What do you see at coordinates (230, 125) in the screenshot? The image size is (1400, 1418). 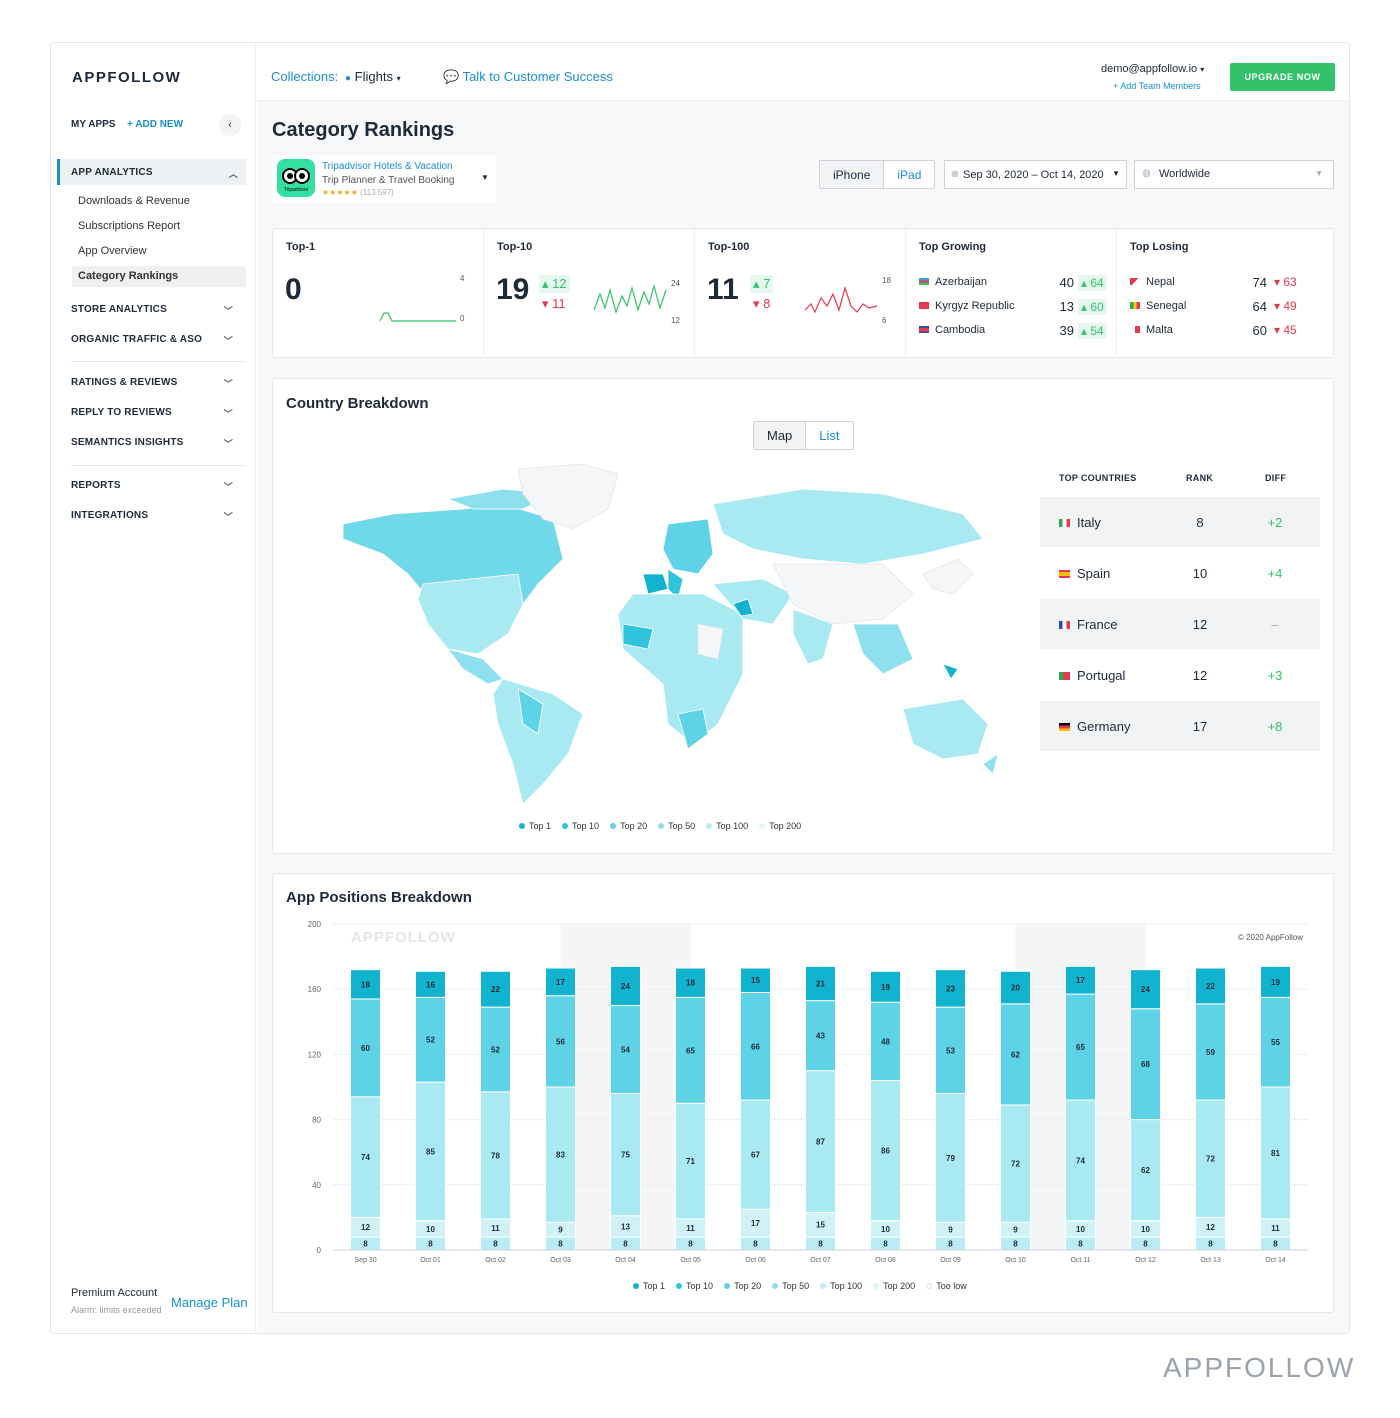 I see `collapse-sidebar-button: ‹` at bounding box center [230, 125].